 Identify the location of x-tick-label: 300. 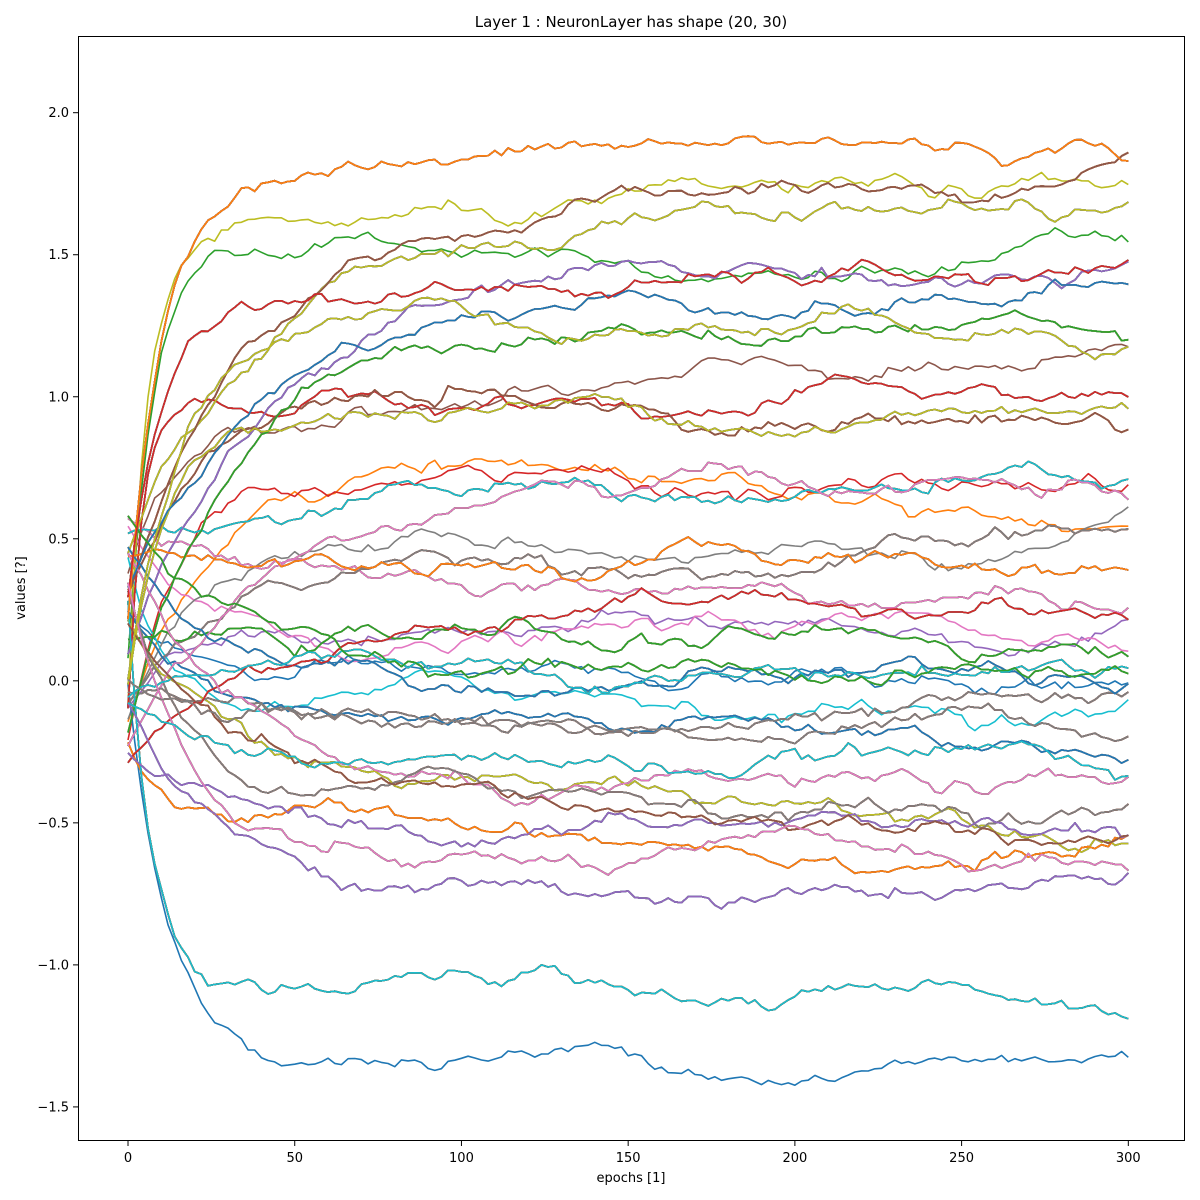
(1128, 1158).